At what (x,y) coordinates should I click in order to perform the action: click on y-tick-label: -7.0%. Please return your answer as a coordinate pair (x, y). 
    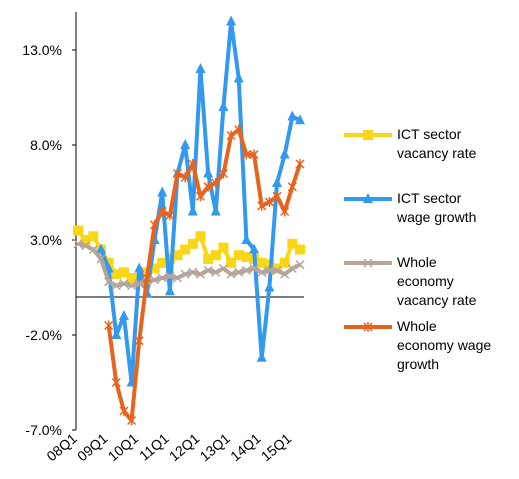
    Looking at the image, I should click on (43, 430).